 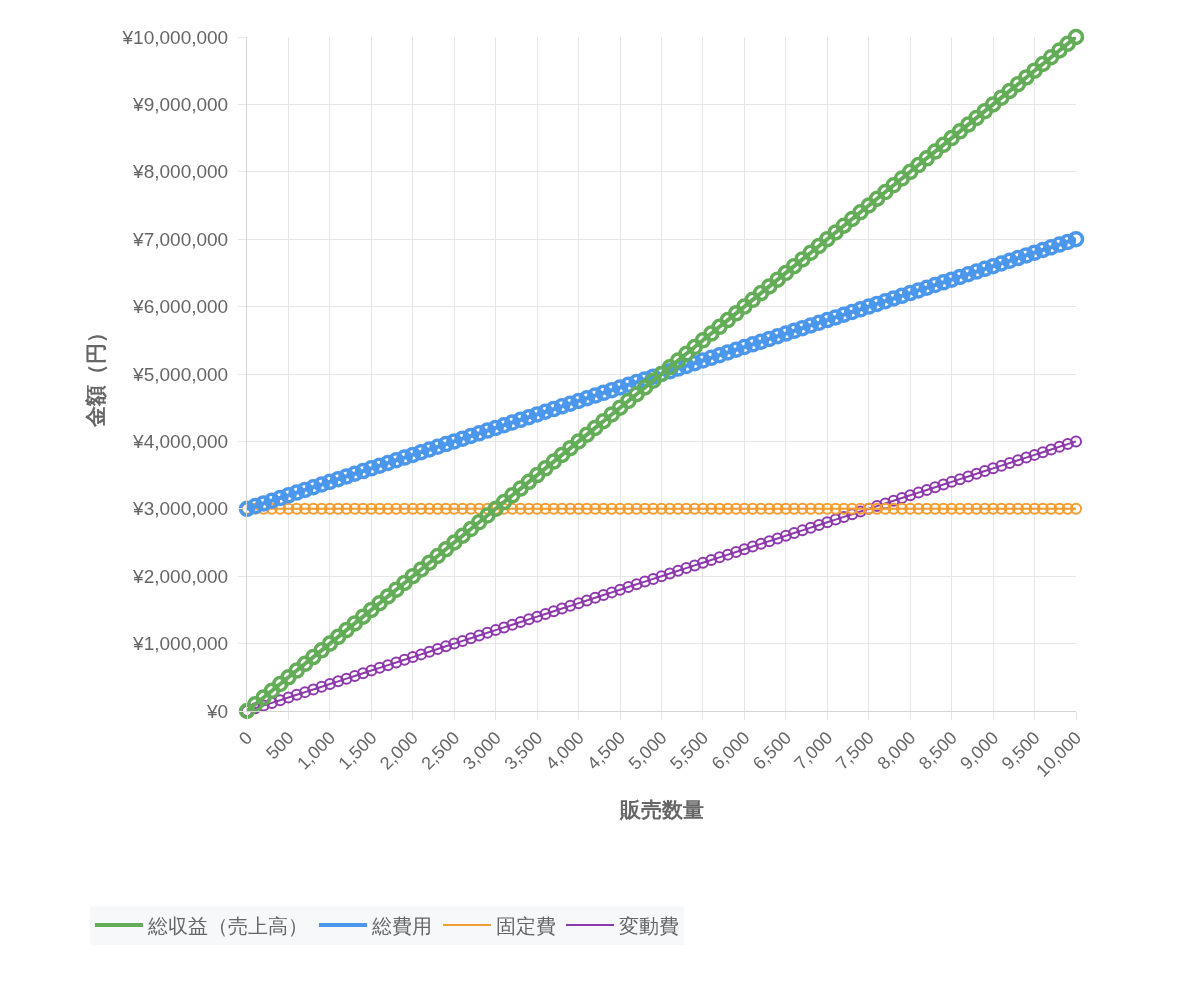 What do you see at coordinates (245, 738) in the screenshot?
I see `x-tick-label: 0` at bounding box center [245, 738].